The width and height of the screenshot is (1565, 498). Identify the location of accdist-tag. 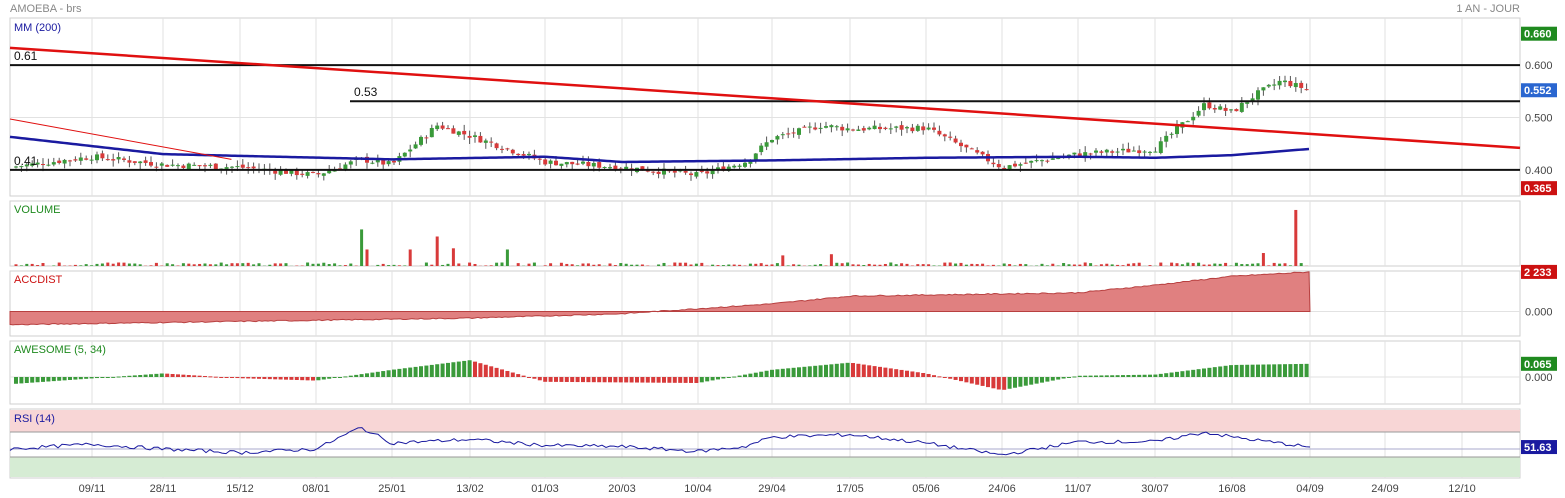
(1539, 271).